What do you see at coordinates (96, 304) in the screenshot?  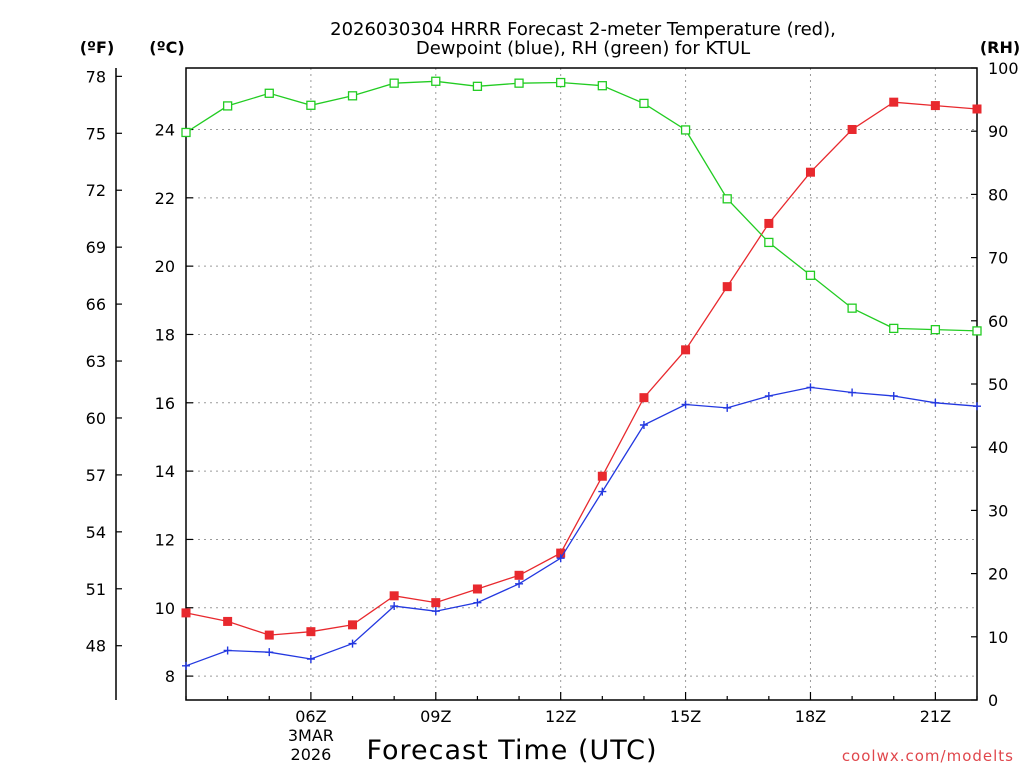 I see `fahrenheit-tick-label: 66` at bounding box center [96, 304].